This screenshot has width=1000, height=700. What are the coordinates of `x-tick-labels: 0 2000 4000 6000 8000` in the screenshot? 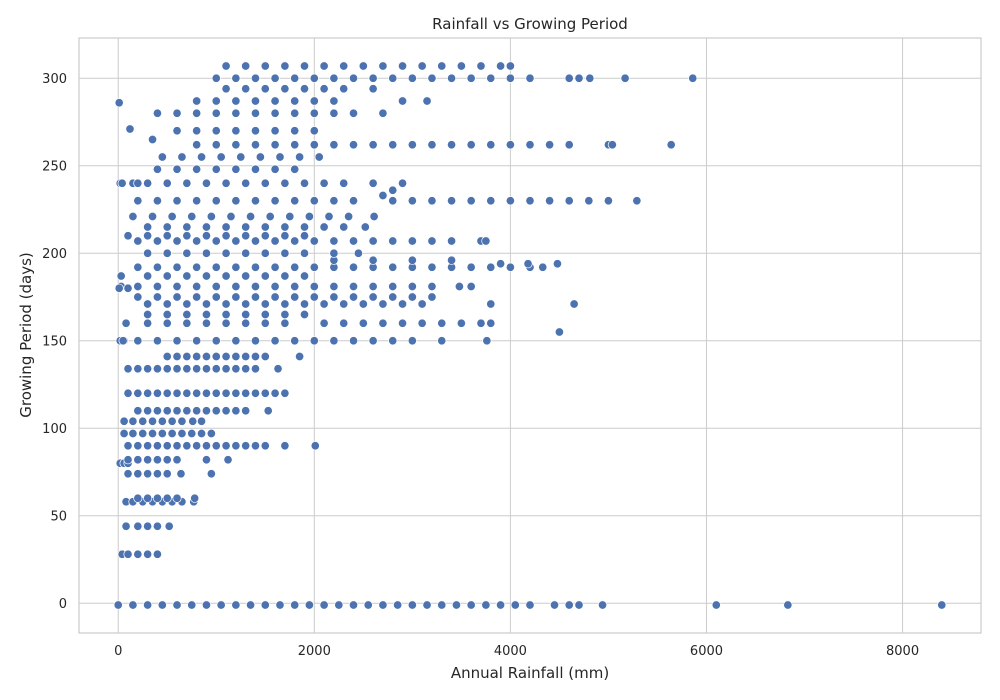 It's located at (516, 651).